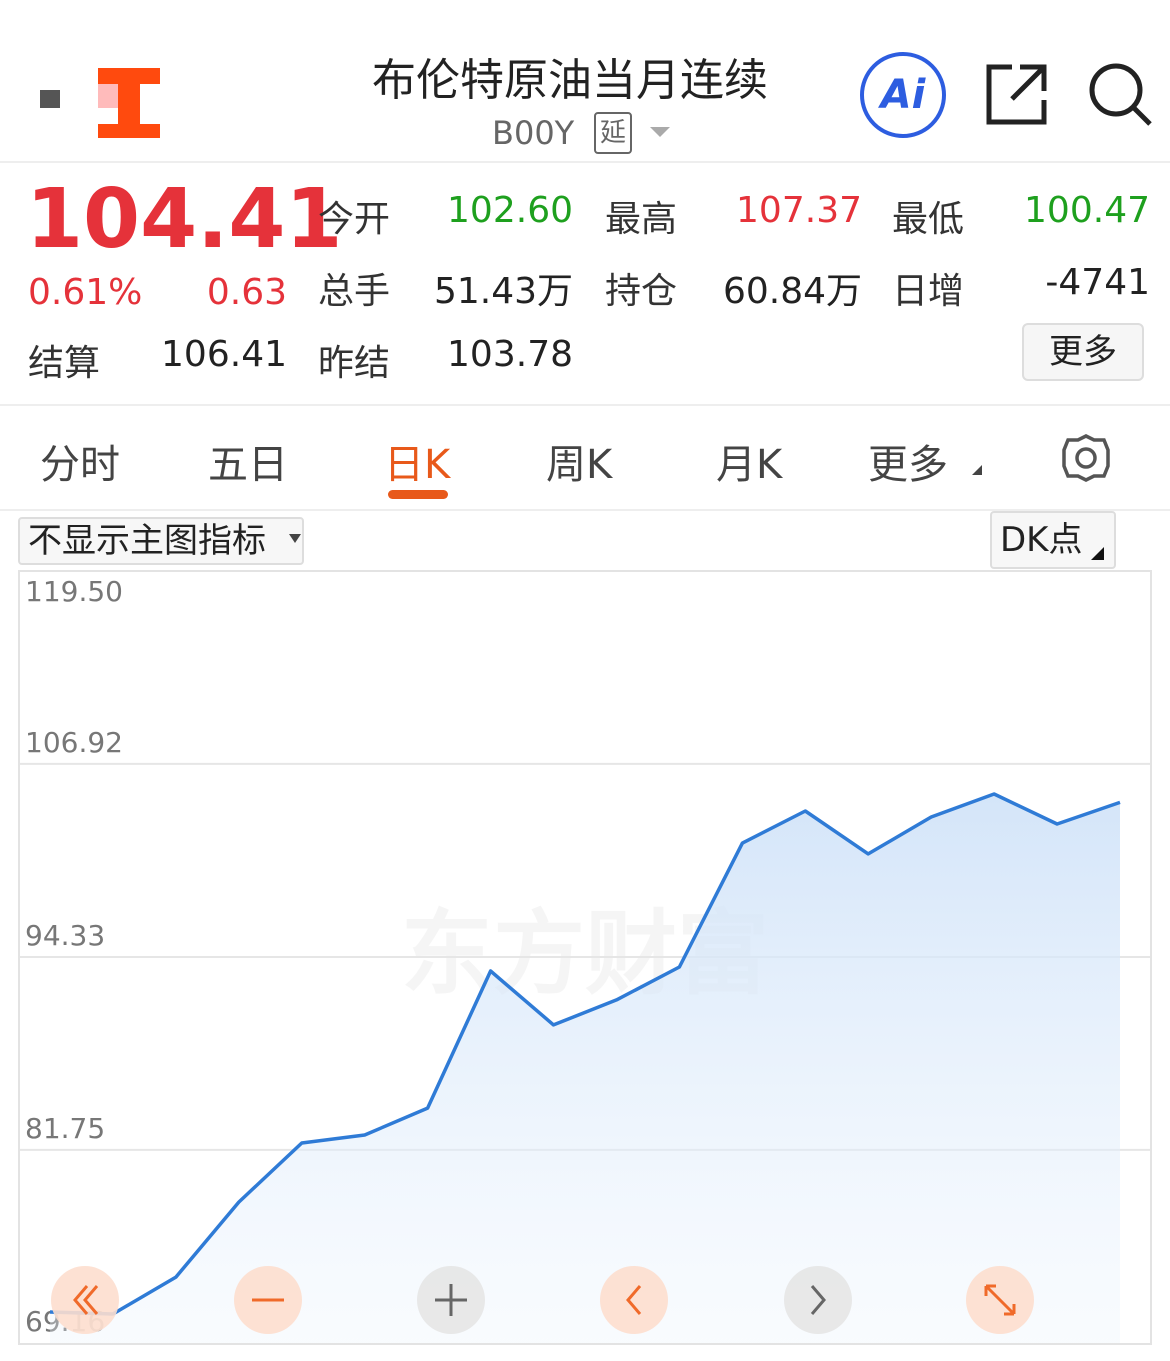 The width and height of the screenshot is (1170, 1361). Describe the element at coordinates (533, 133) in the screenshot. I see `code: B00Y` at that location.